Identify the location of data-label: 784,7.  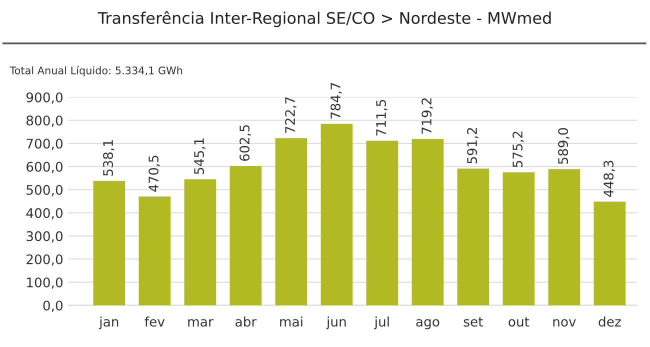
(336, 101).